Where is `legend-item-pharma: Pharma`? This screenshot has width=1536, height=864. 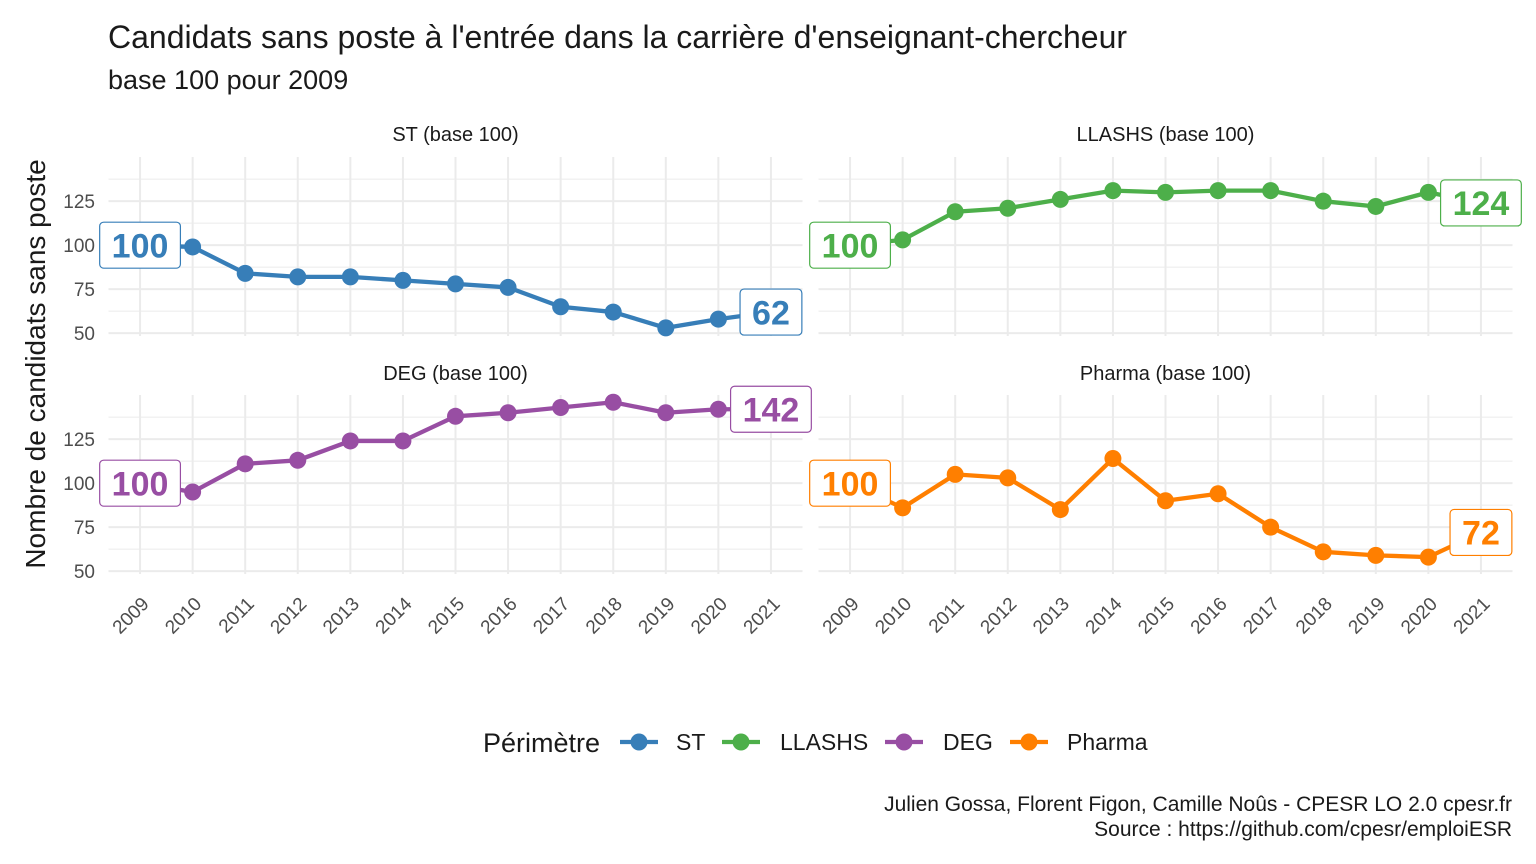 legend-item-pharma: Pharma is located at coordinates (1079, 742).